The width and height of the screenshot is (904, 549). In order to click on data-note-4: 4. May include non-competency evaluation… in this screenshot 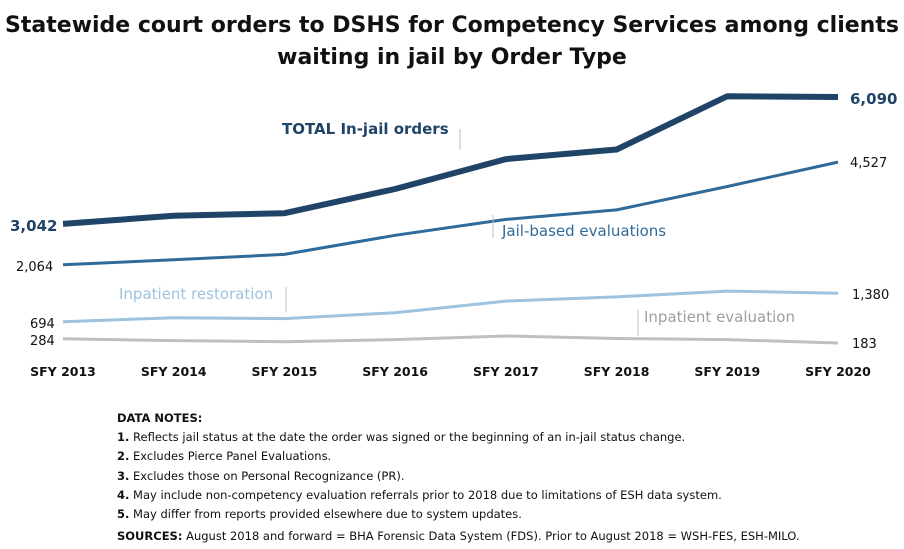, I will do `click(458, 495)`.